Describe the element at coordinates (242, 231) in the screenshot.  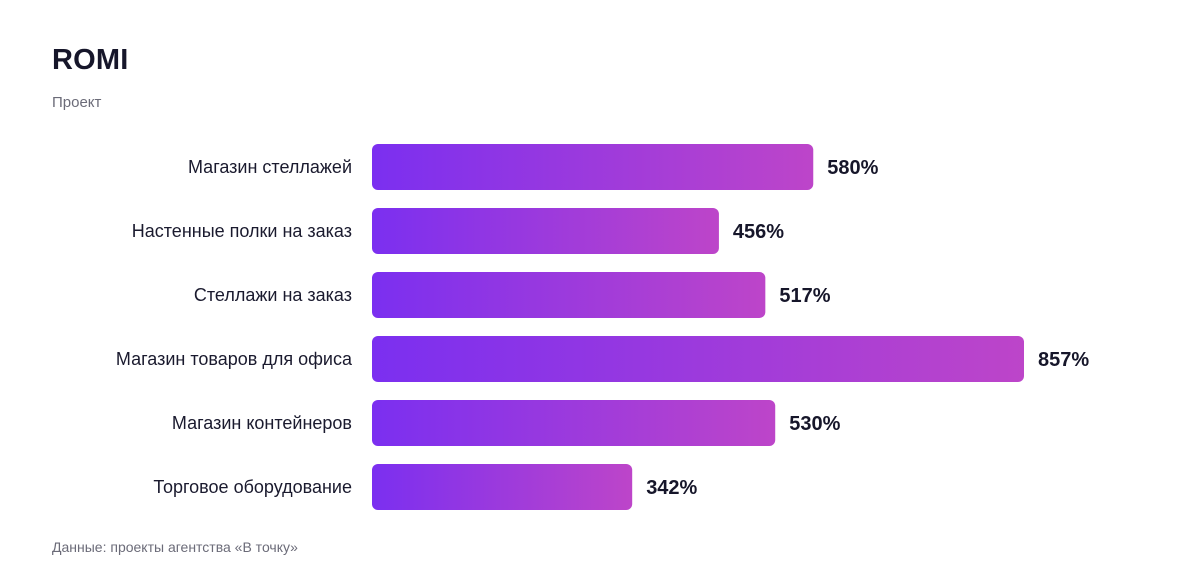
I see `category-label: Настенные полки на заказ` at that location.